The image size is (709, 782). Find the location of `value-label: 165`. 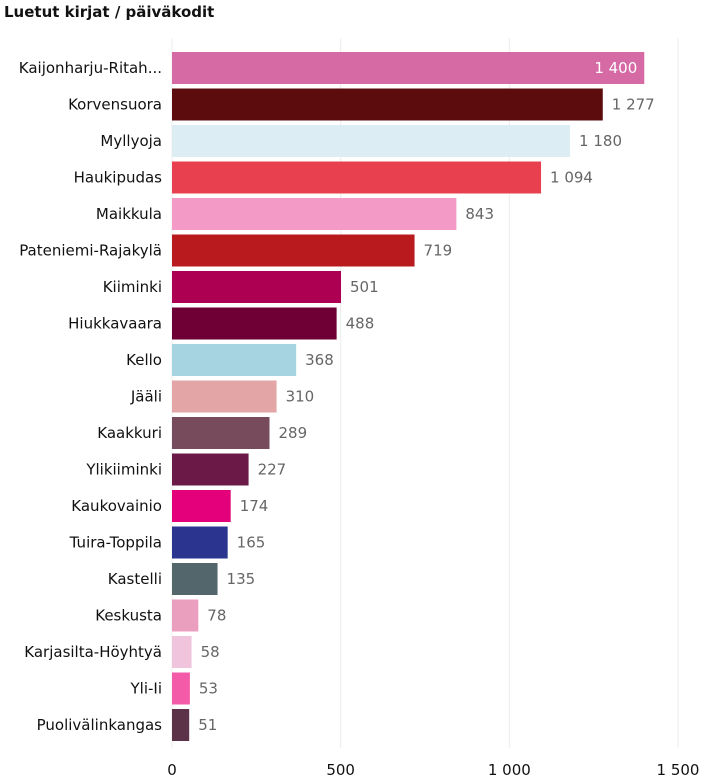

value-label: 165 is located at coordinates (251, 543).